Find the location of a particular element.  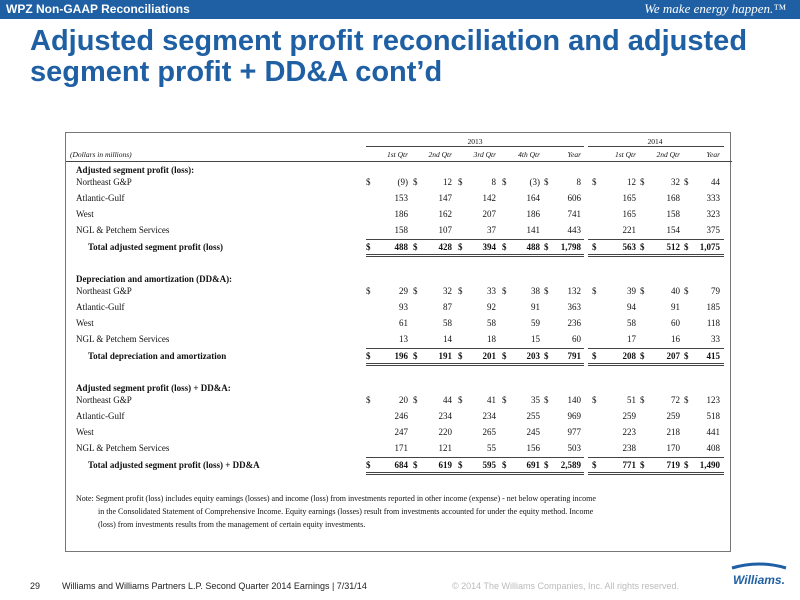

table-cell: 142 is located at coordinates (489, 198).